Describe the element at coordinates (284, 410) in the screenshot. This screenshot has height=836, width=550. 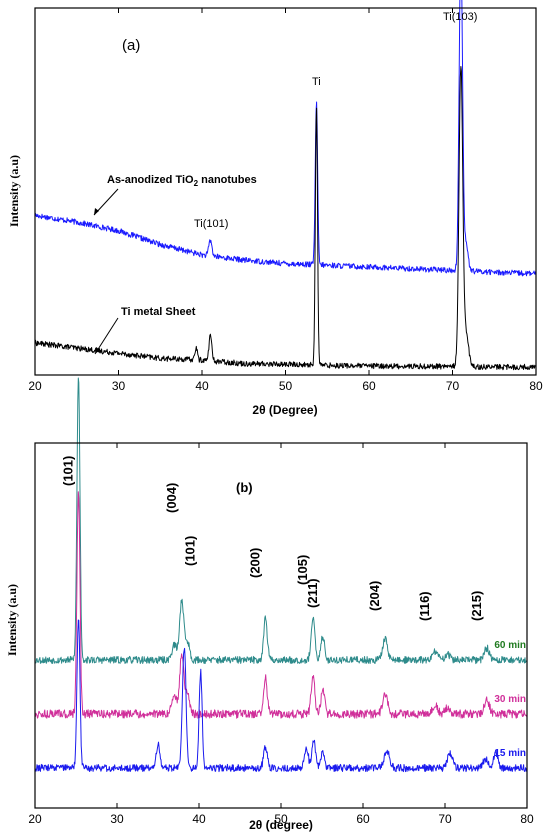
I see `chart-a-xlabel: 2θ (Degree)` at that location.